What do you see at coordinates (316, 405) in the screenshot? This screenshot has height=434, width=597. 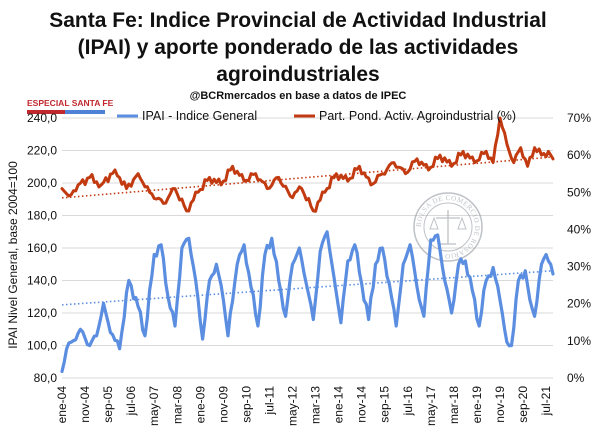 I see `x-tick-label: mar-13` at bounding box center [316, 405].